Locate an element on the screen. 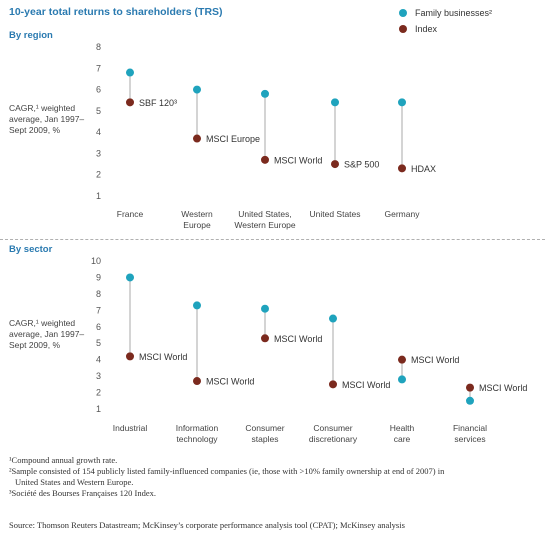 The height and width of the screenshot is (538, 545). legend: Family businesses² Index is located at coordinates (445, 22).